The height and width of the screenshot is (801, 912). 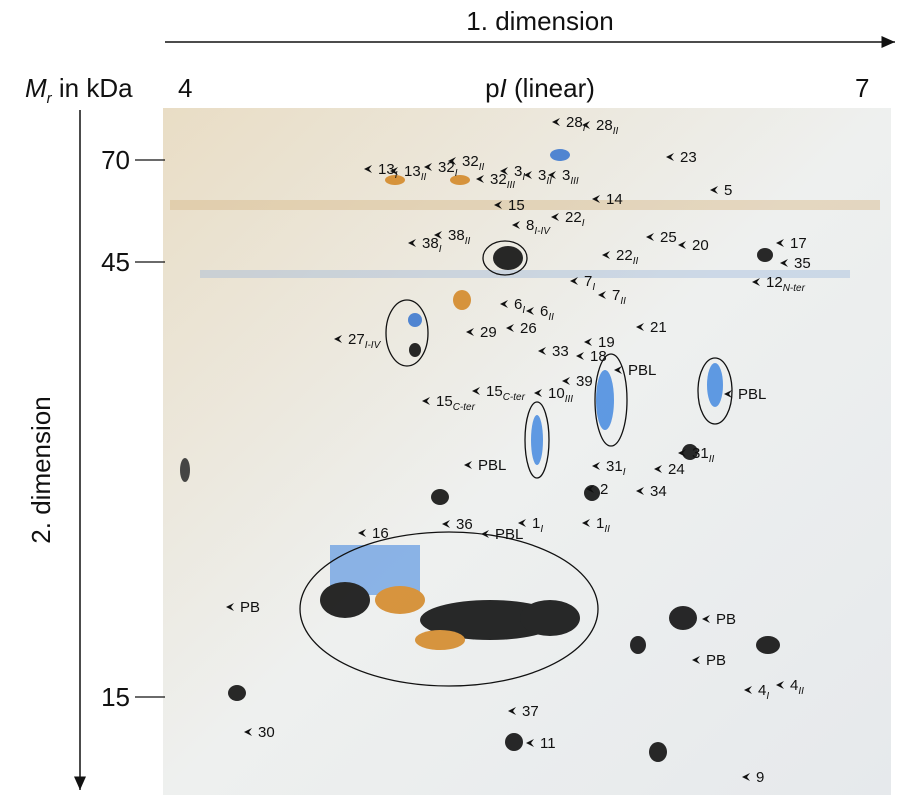 What do you see at coordinates (619, 297) in the screenshot?
I see `spot-label: 7II` at bounding box center [619, 297].